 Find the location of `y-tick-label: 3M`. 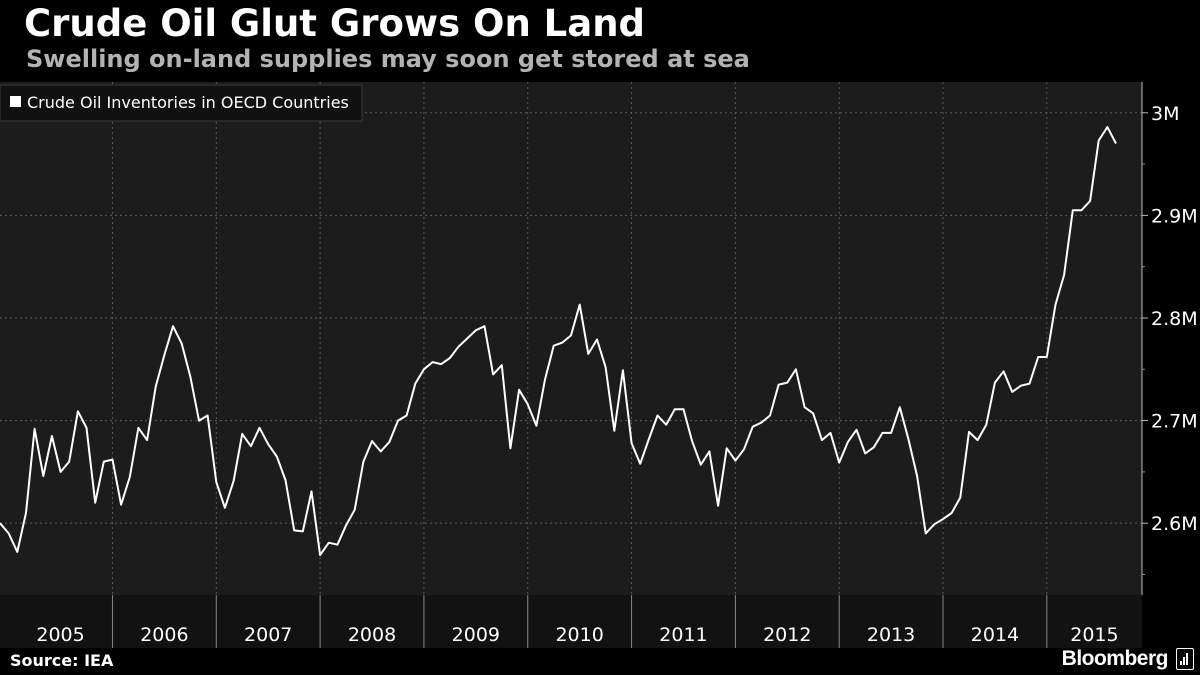

y-tick-label: 3M is located at coordinates (1165, 114).